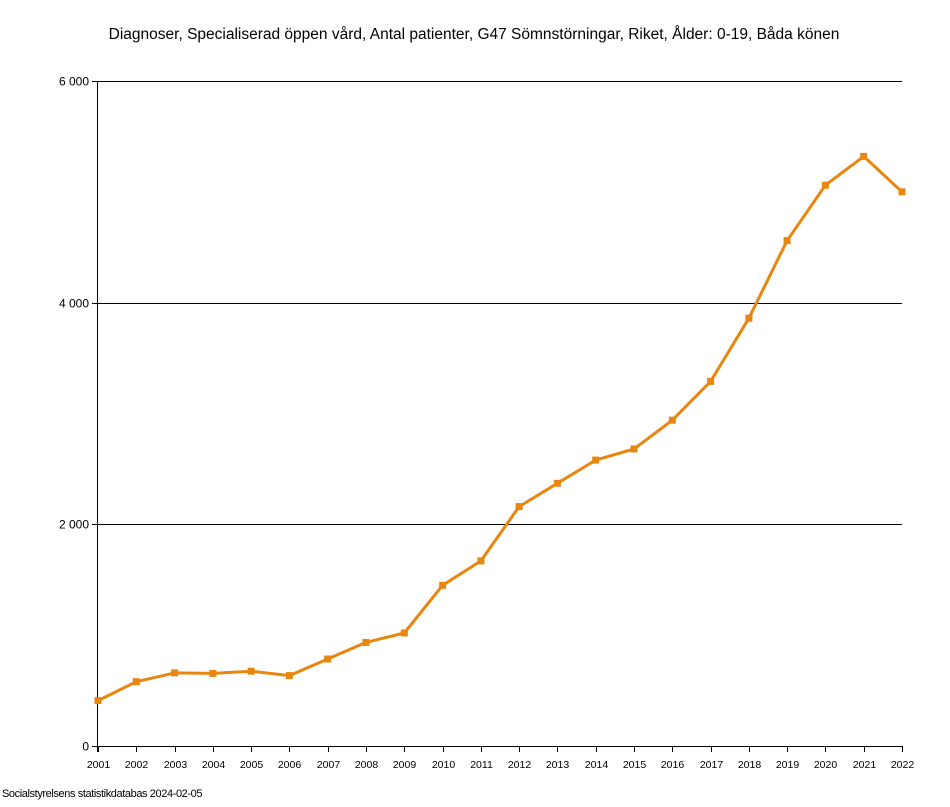 The height and width of the screenshot is (807, 950). What do you see at coordinates (826, 765) in the screenshot?
I see `x-tick-label: 2020` at bounding box center [826, 765].